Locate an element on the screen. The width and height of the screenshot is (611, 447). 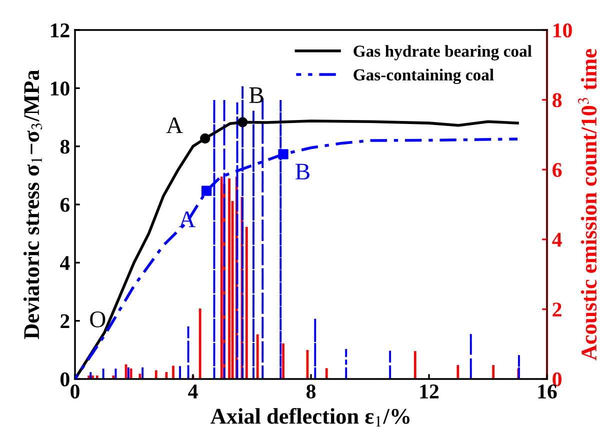
y-tick-label: 0 is located at coordinates (65, 379).